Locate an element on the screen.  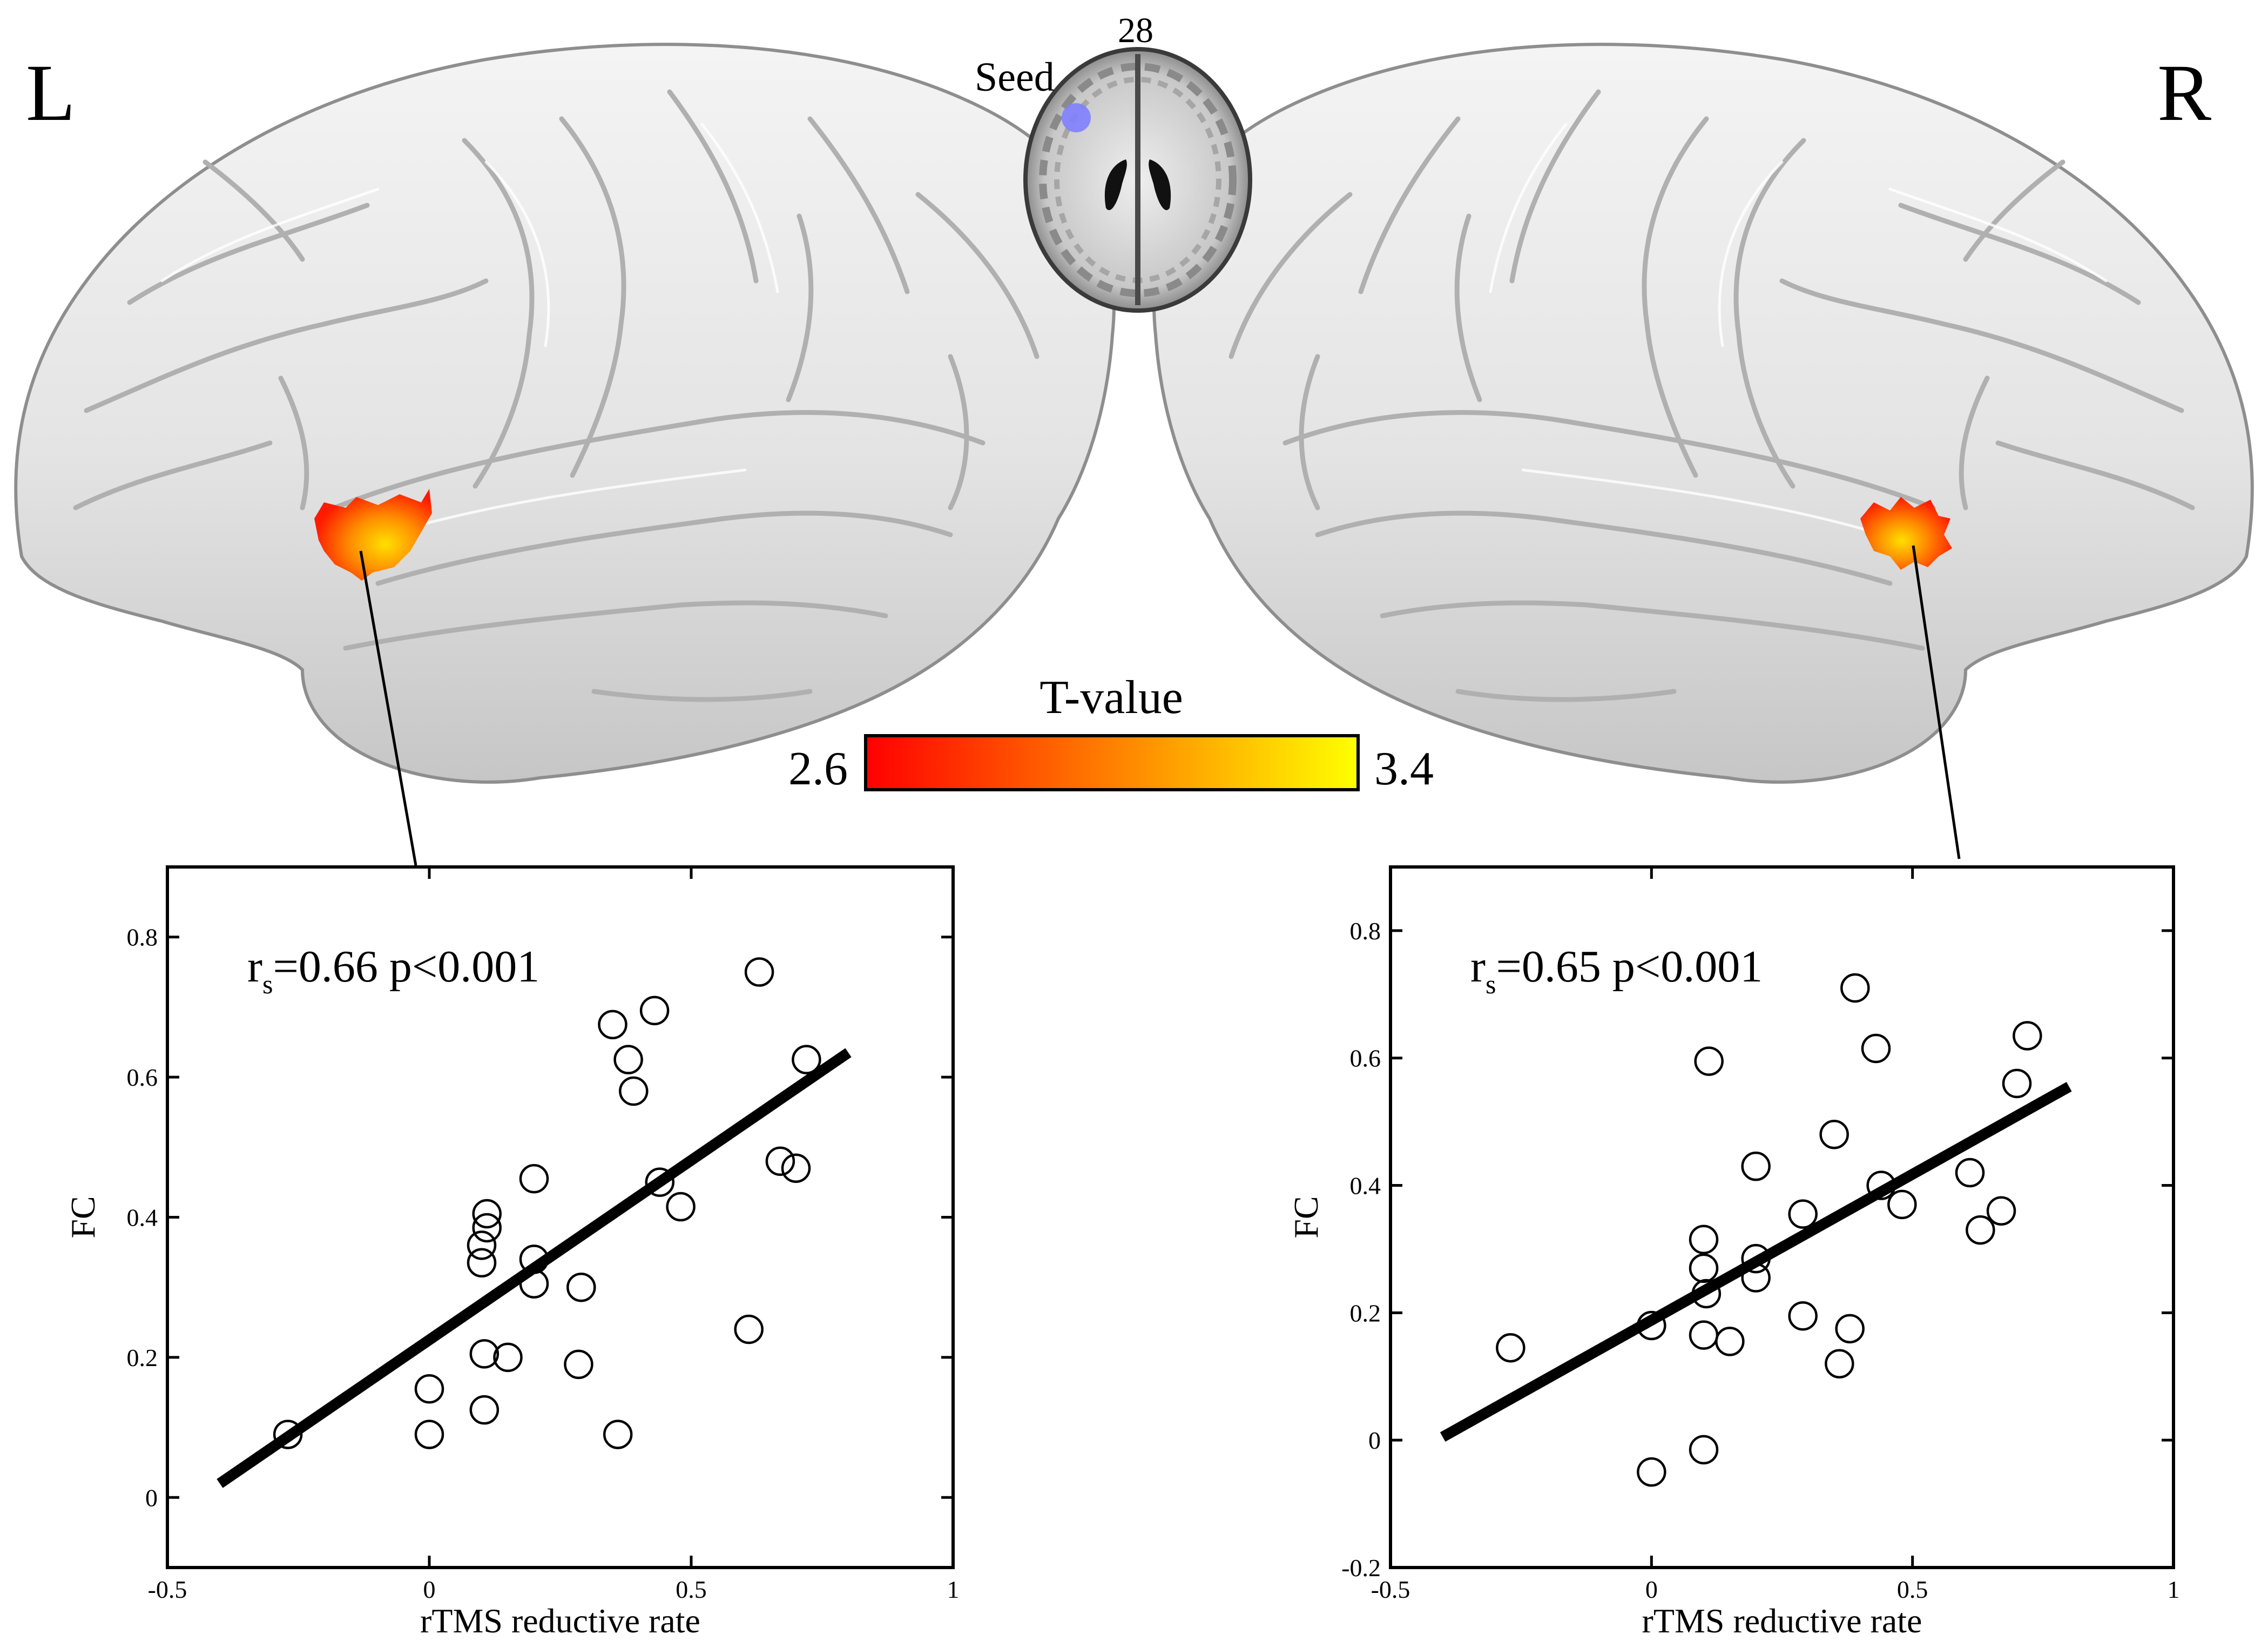
axial-slice is located at coordinates (1137, 180).